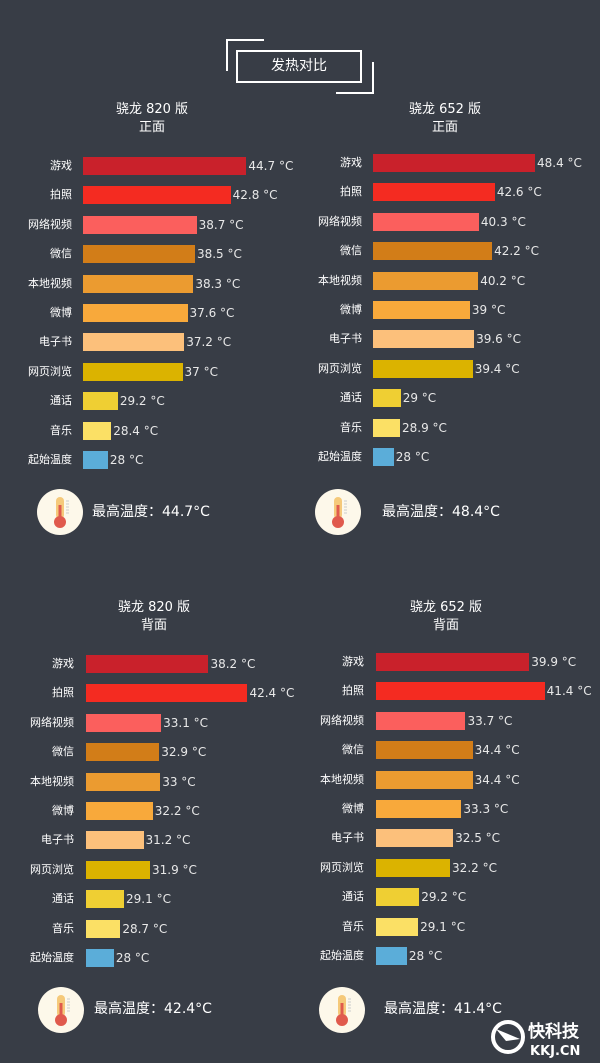 The width and height of the screenshot is (600, 1063). What do you see at coordinates (145, 928) in the screenshot?
I see `value-label: 28.7 °C` at bounding box center [145, 928].